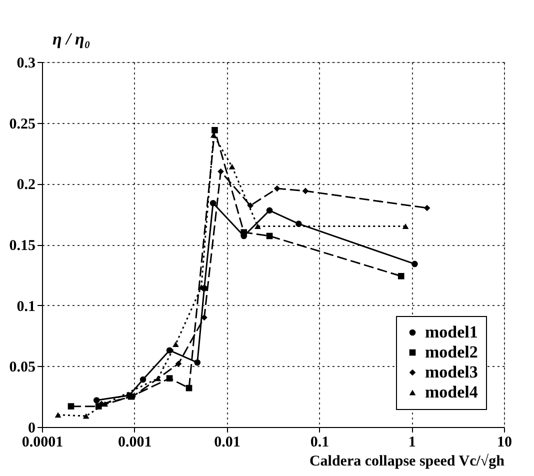 The image size is (534, 476). What do you see at coordinates (71, 39) in the screenshot?
I see `y-axis-title: η / η₀` at bounding box center [71, 39].